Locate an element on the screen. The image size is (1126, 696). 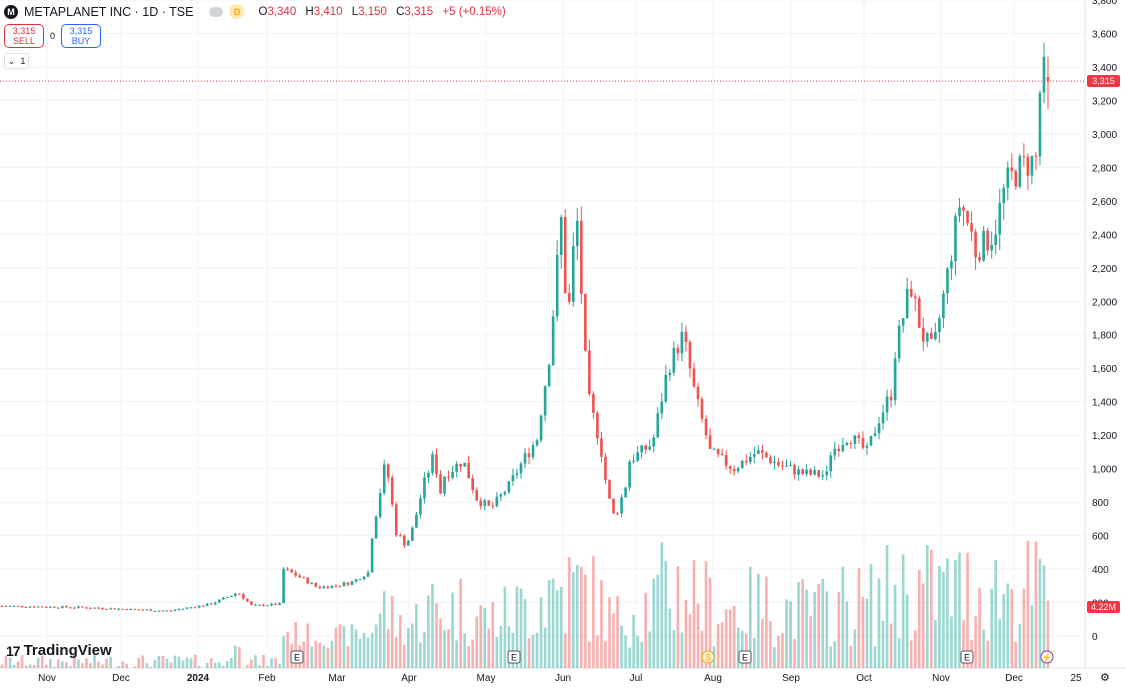
indicators-collapse-button: ⌄ 1 is located at coordinates (16, 61).